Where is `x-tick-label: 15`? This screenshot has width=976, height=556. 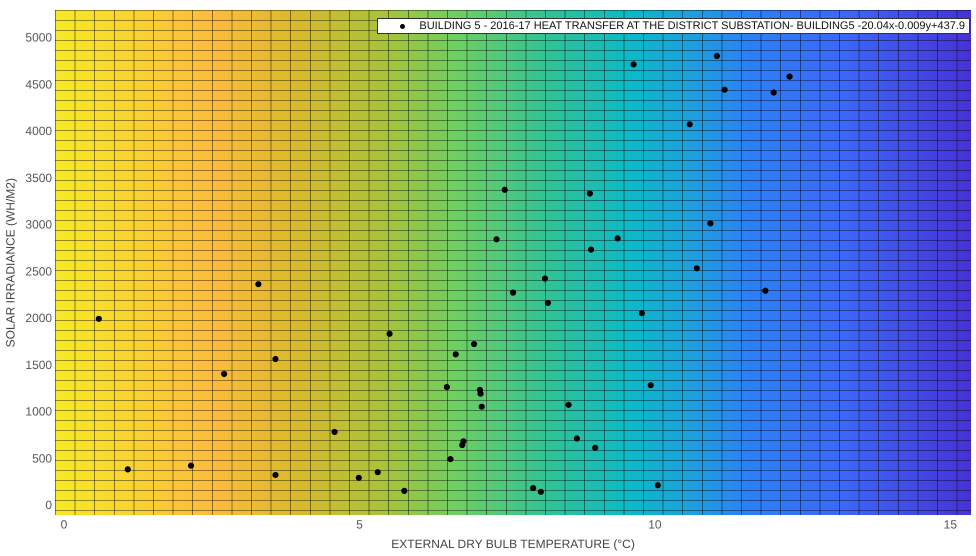 x-tick-label: 15 is located at coordinates (951, 525).